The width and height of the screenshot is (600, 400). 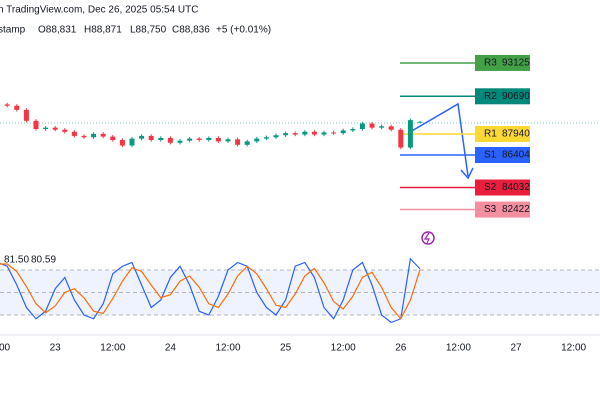 What do you see at coordinates (439, 139) in the screenshot?
I see `arrow` at bounding box center [439, 139].